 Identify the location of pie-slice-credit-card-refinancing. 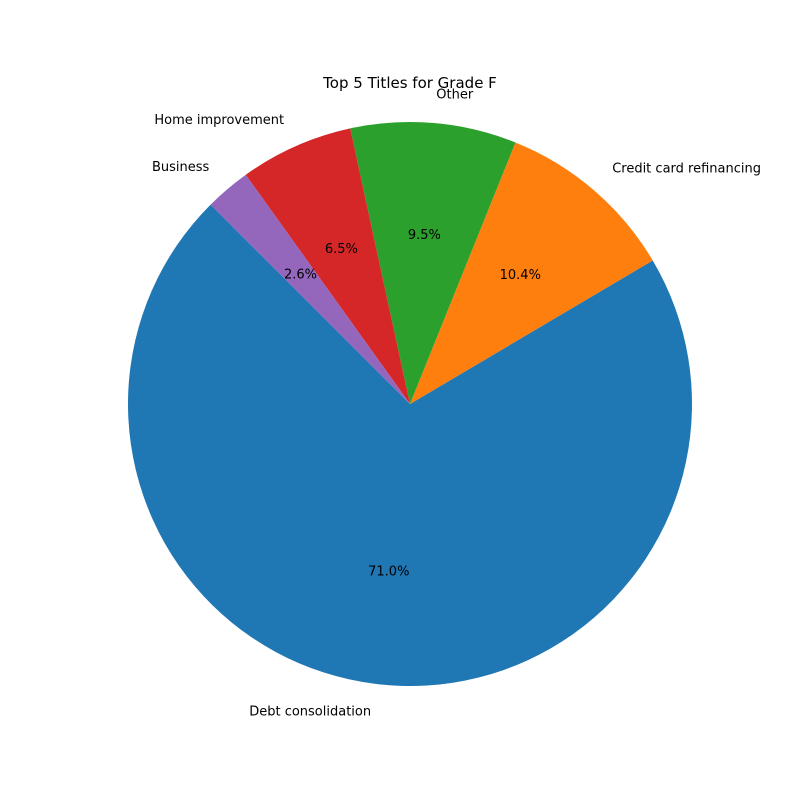
(531, 273).